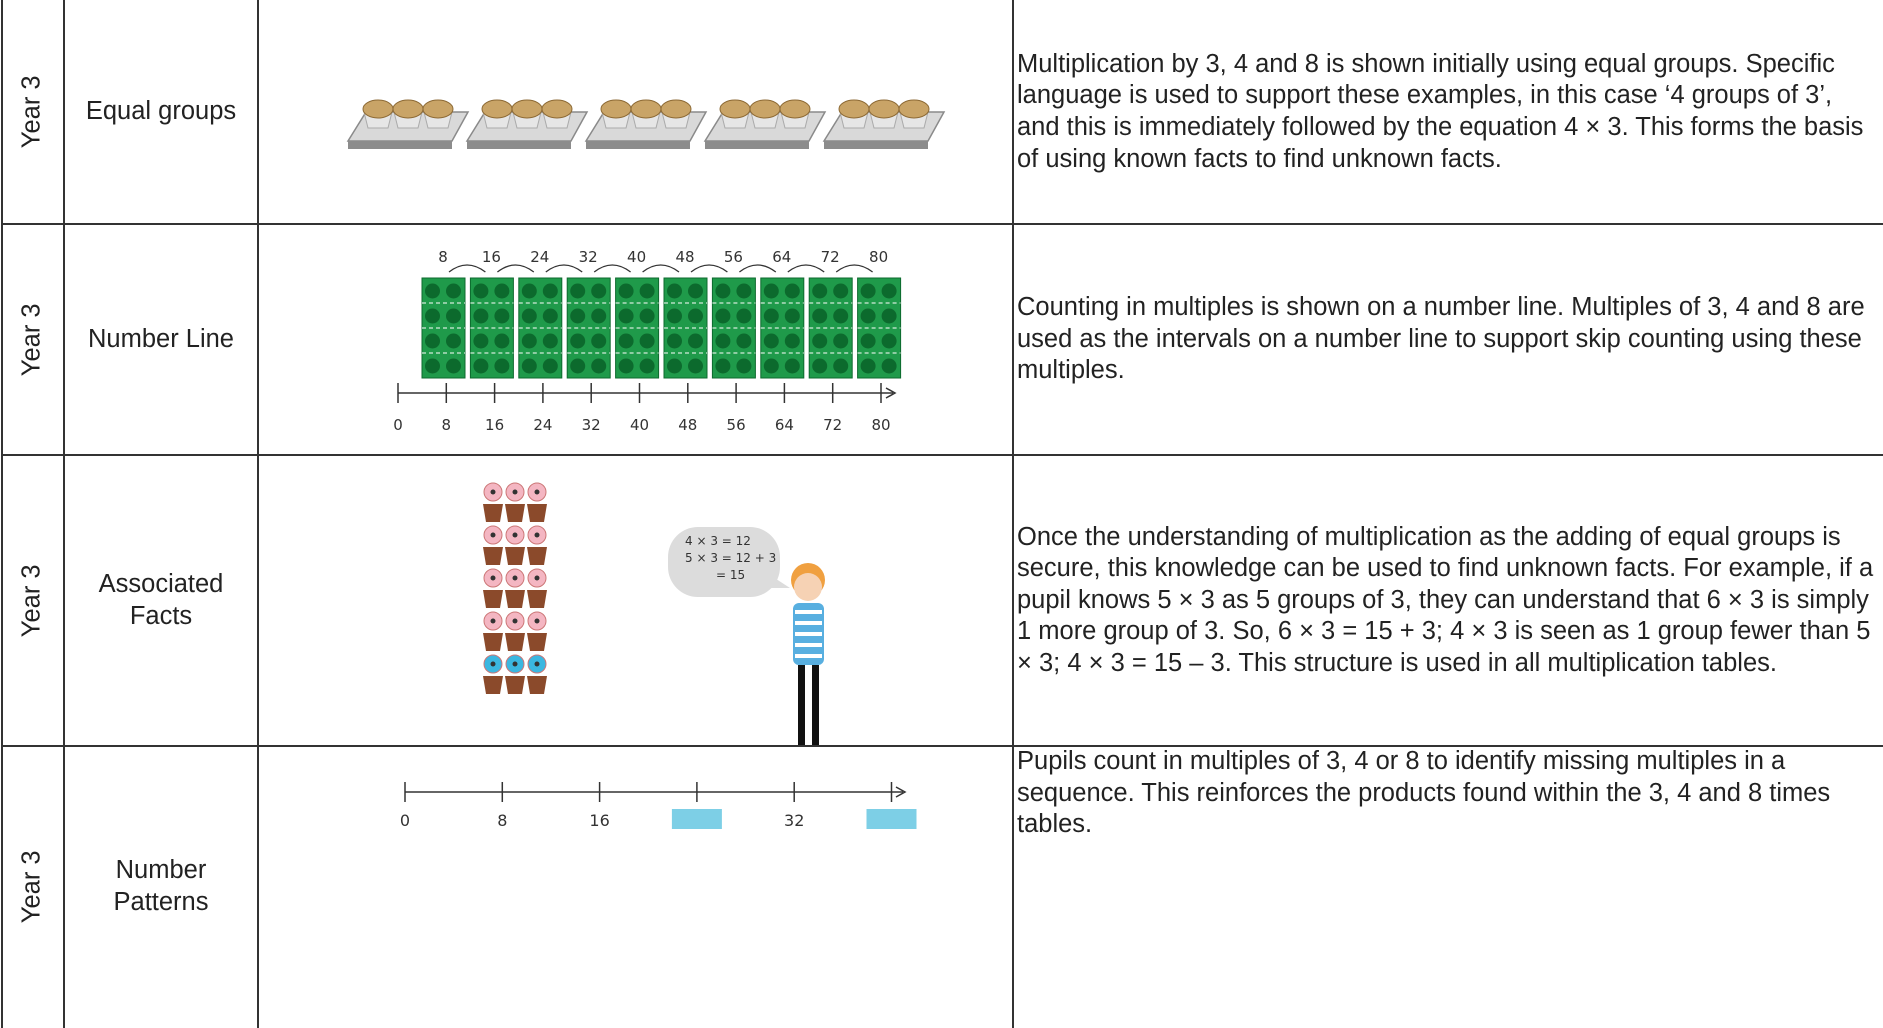  Describe the element at coordinates (491, 257) in the screenshot. I see `jump-label: 16` at that location.